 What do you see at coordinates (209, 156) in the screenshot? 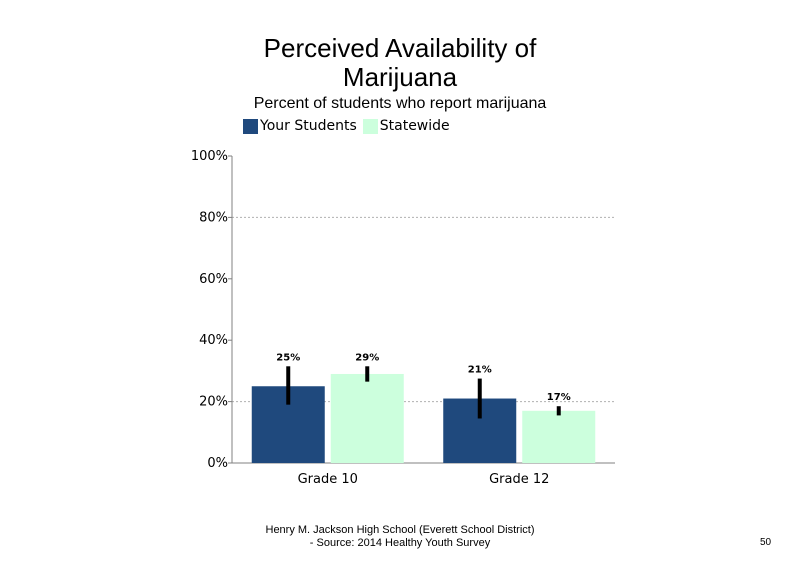
I see `y-tick-label: 100%` at bounding box center [209, 156].